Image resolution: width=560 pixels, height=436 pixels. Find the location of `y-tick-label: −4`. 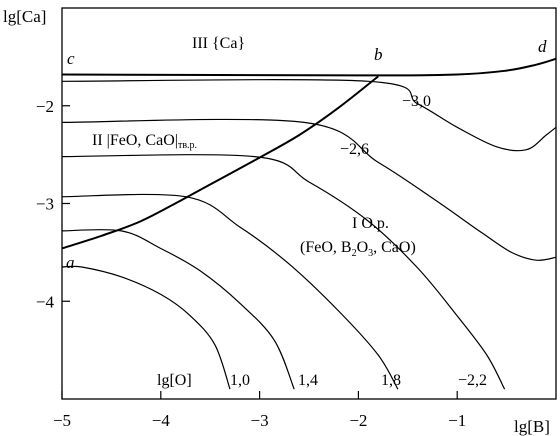

y-tick-label: −4 is located at coordinates (45, 301).